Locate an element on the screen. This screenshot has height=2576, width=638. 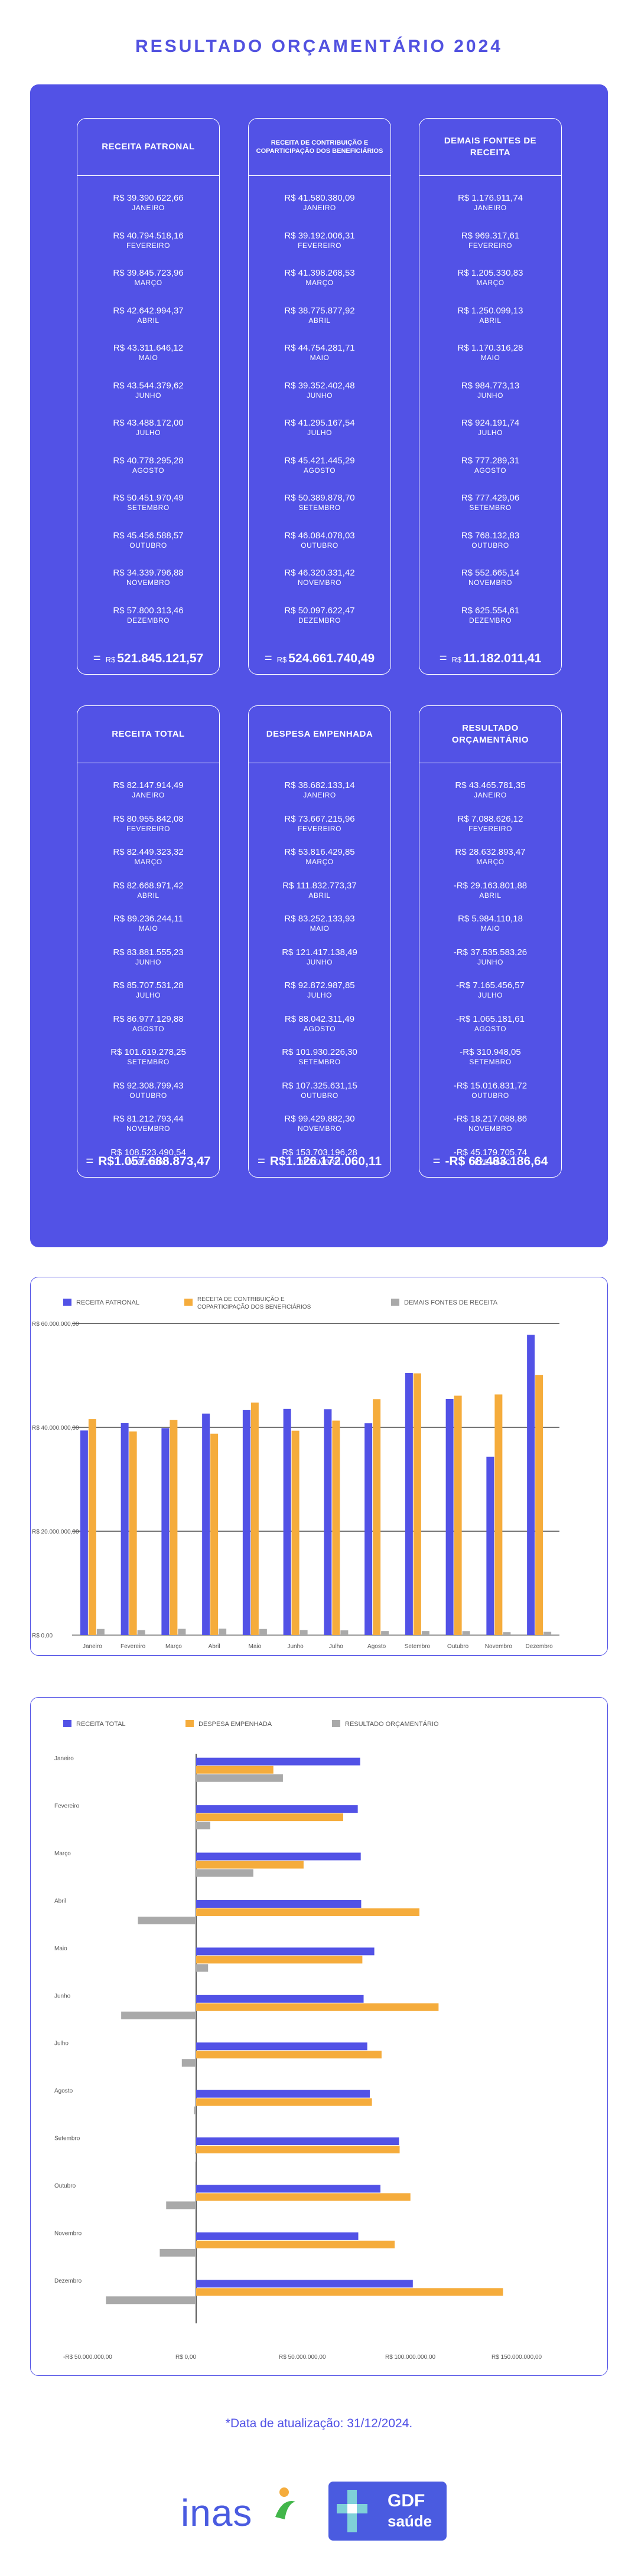
summary-card-title: DEMAIS FONTES DE RECEITA is located at coordinates (490, 147).